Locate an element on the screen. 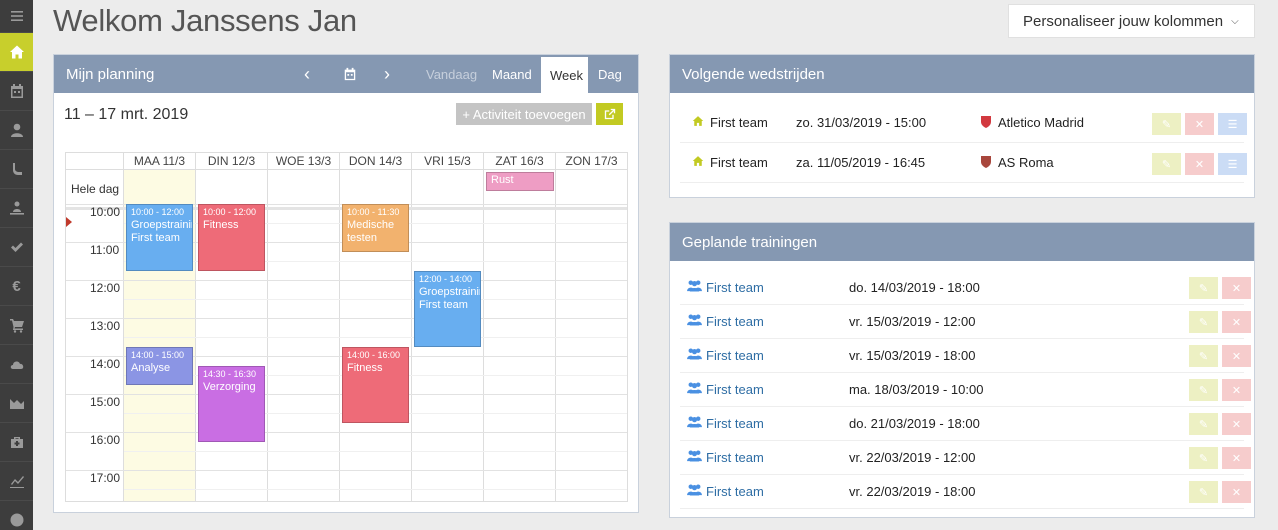 This screenshot has width=1278, height=530. training-date: vr. 22/03/2019 - 12:00 is located at coordinates (912, 457).